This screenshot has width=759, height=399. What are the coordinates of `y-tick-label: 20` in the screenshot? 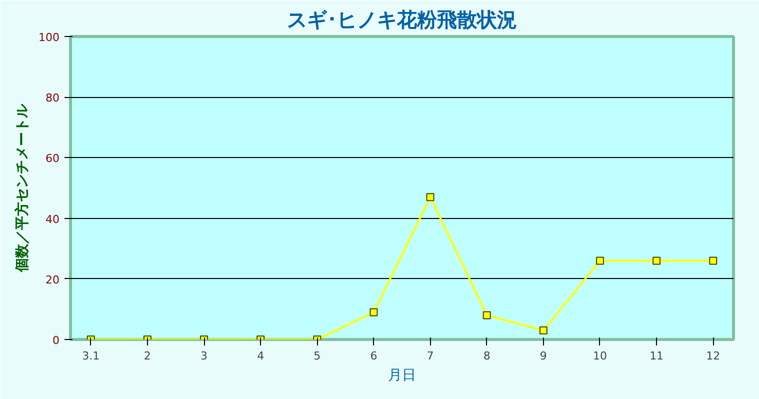 It's located at (53, 279).